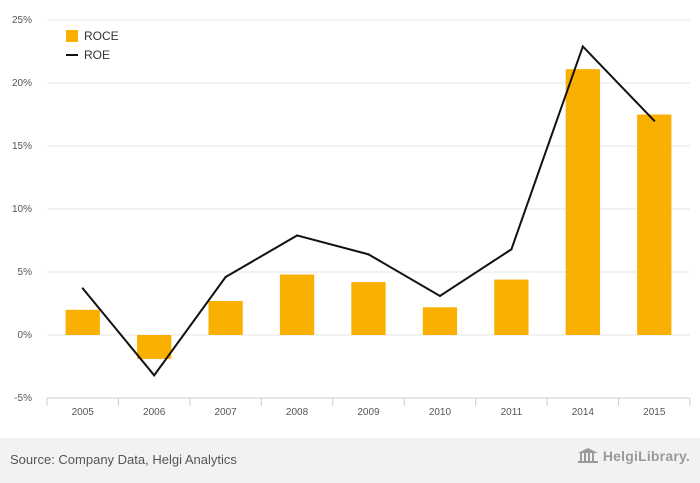 The height and width of the screenshot is (483, 700). What do you see at coordinates (22, 83) in the screenshot?
I see `y-tick-label: 20%` at bounding box center [22, 83].